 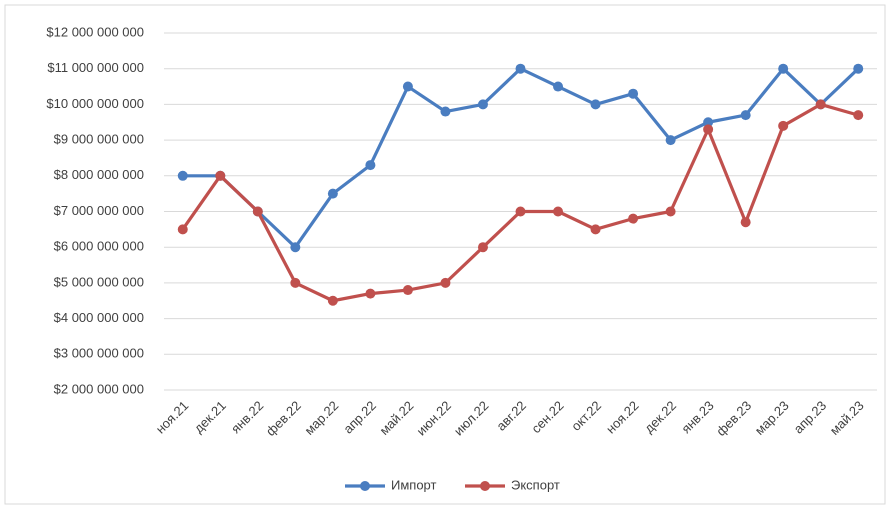 I want to click on y-tick-label: $11 000 000 000, so click(x=95, y=67).